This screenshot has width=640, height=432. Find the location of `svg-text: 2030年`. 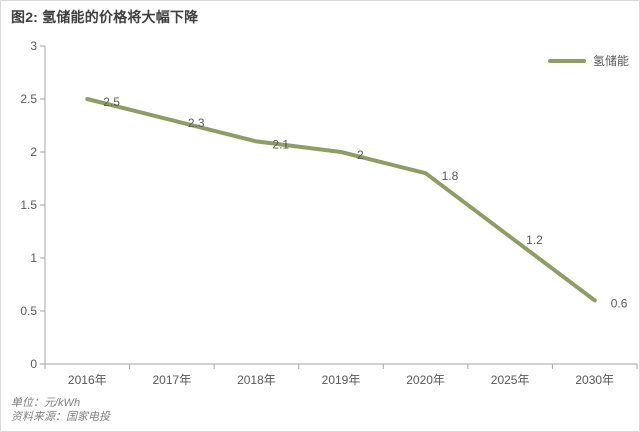

svg-text: 2030年 is located at coordinates (594, 380).